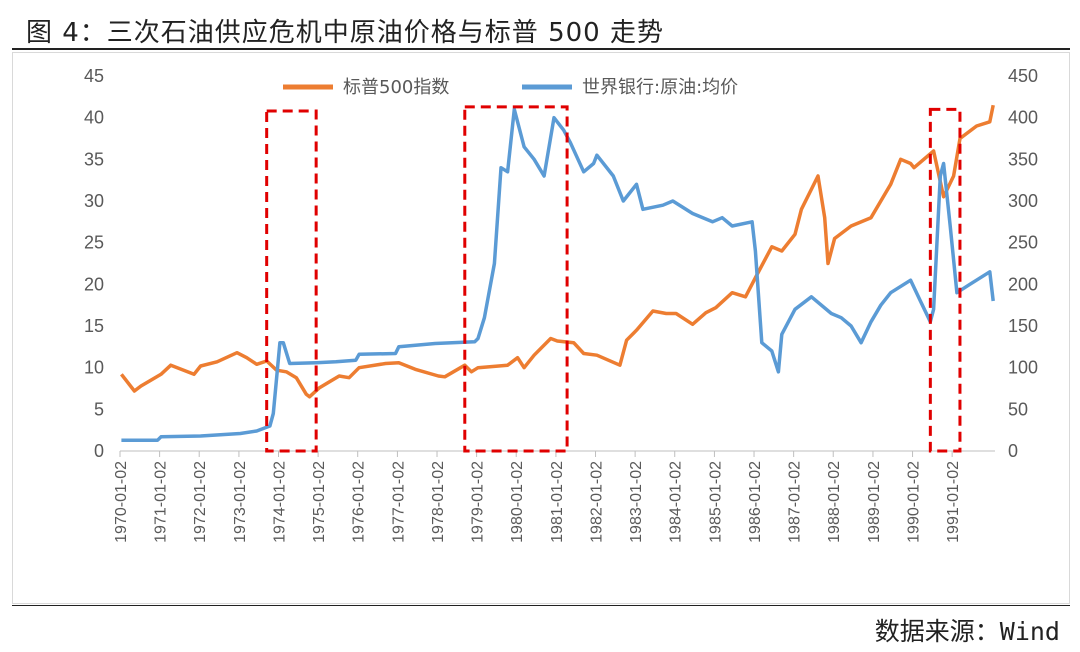 The width and height of the screenshot is (1080, 652). What do you see at coordinates (94, 159) in the screenshot?
I see `y-left-tick-label: 35` at bounding box center [94, 159].